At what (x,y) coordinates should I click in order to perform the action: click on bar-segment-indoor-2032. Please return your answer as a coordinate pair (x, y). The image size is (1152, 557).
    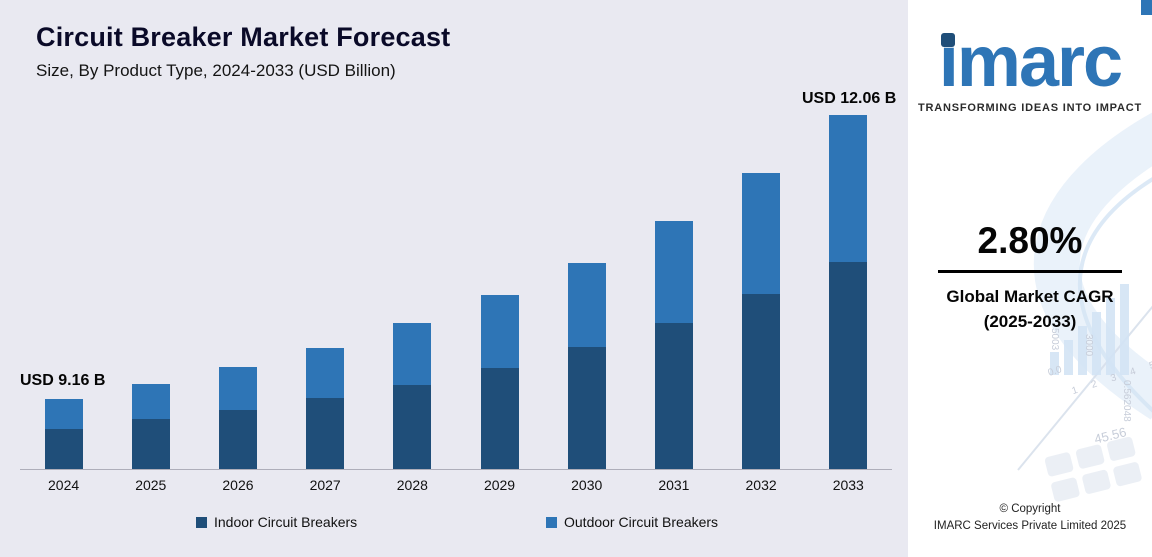
    Looking at the image, I should click on (761, 381).